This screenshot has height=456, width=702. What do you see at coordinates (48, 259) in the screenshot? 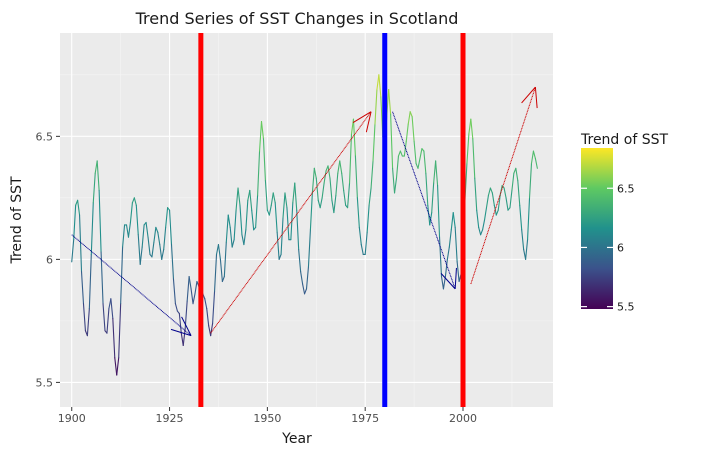
I see `y-axis-ticks: 5.5 6 6.5` at bounding box center [48, 259].